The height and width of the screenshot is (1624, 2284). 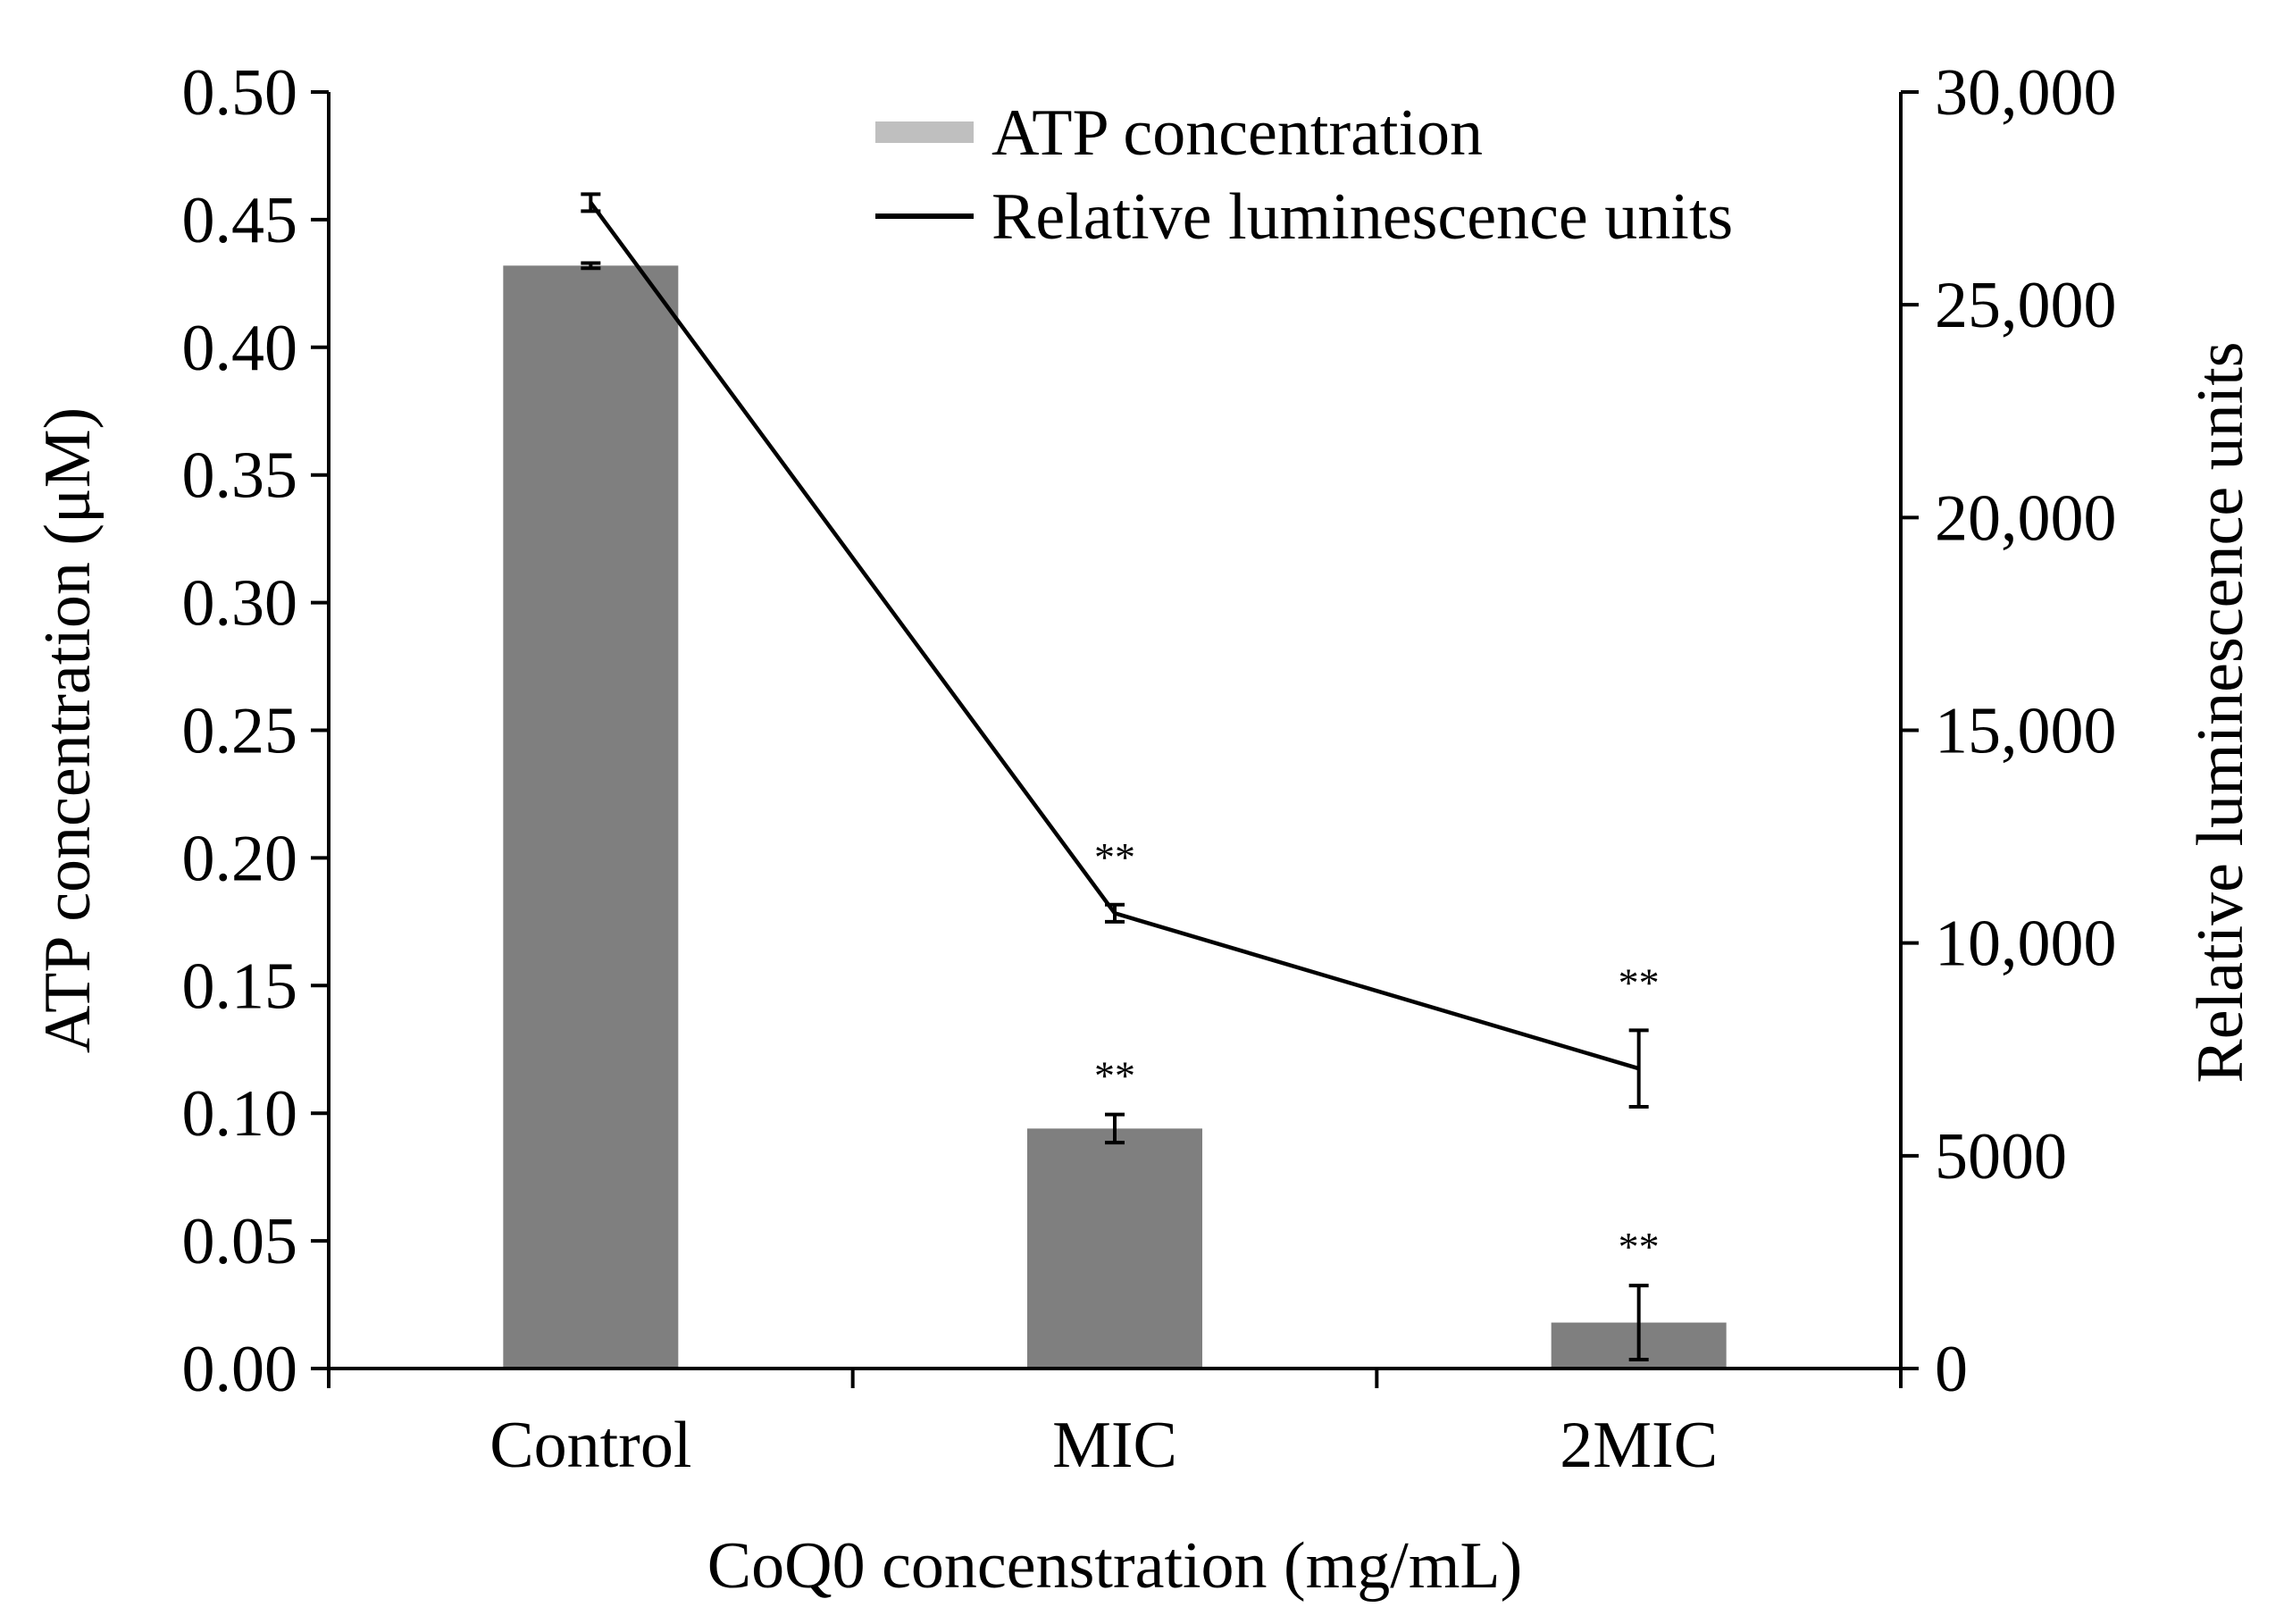 What do you see at coordinates (240, 348) in the screenshot?
I see `left-tick-label: 0.40` at bounding box center [240, 348].